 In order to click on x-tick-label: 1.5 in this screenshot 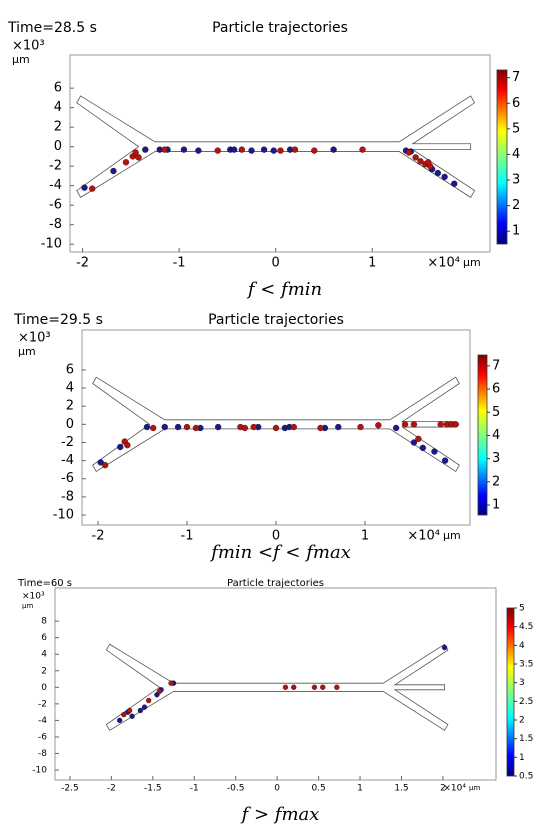, I will do `click(401, 789)`.